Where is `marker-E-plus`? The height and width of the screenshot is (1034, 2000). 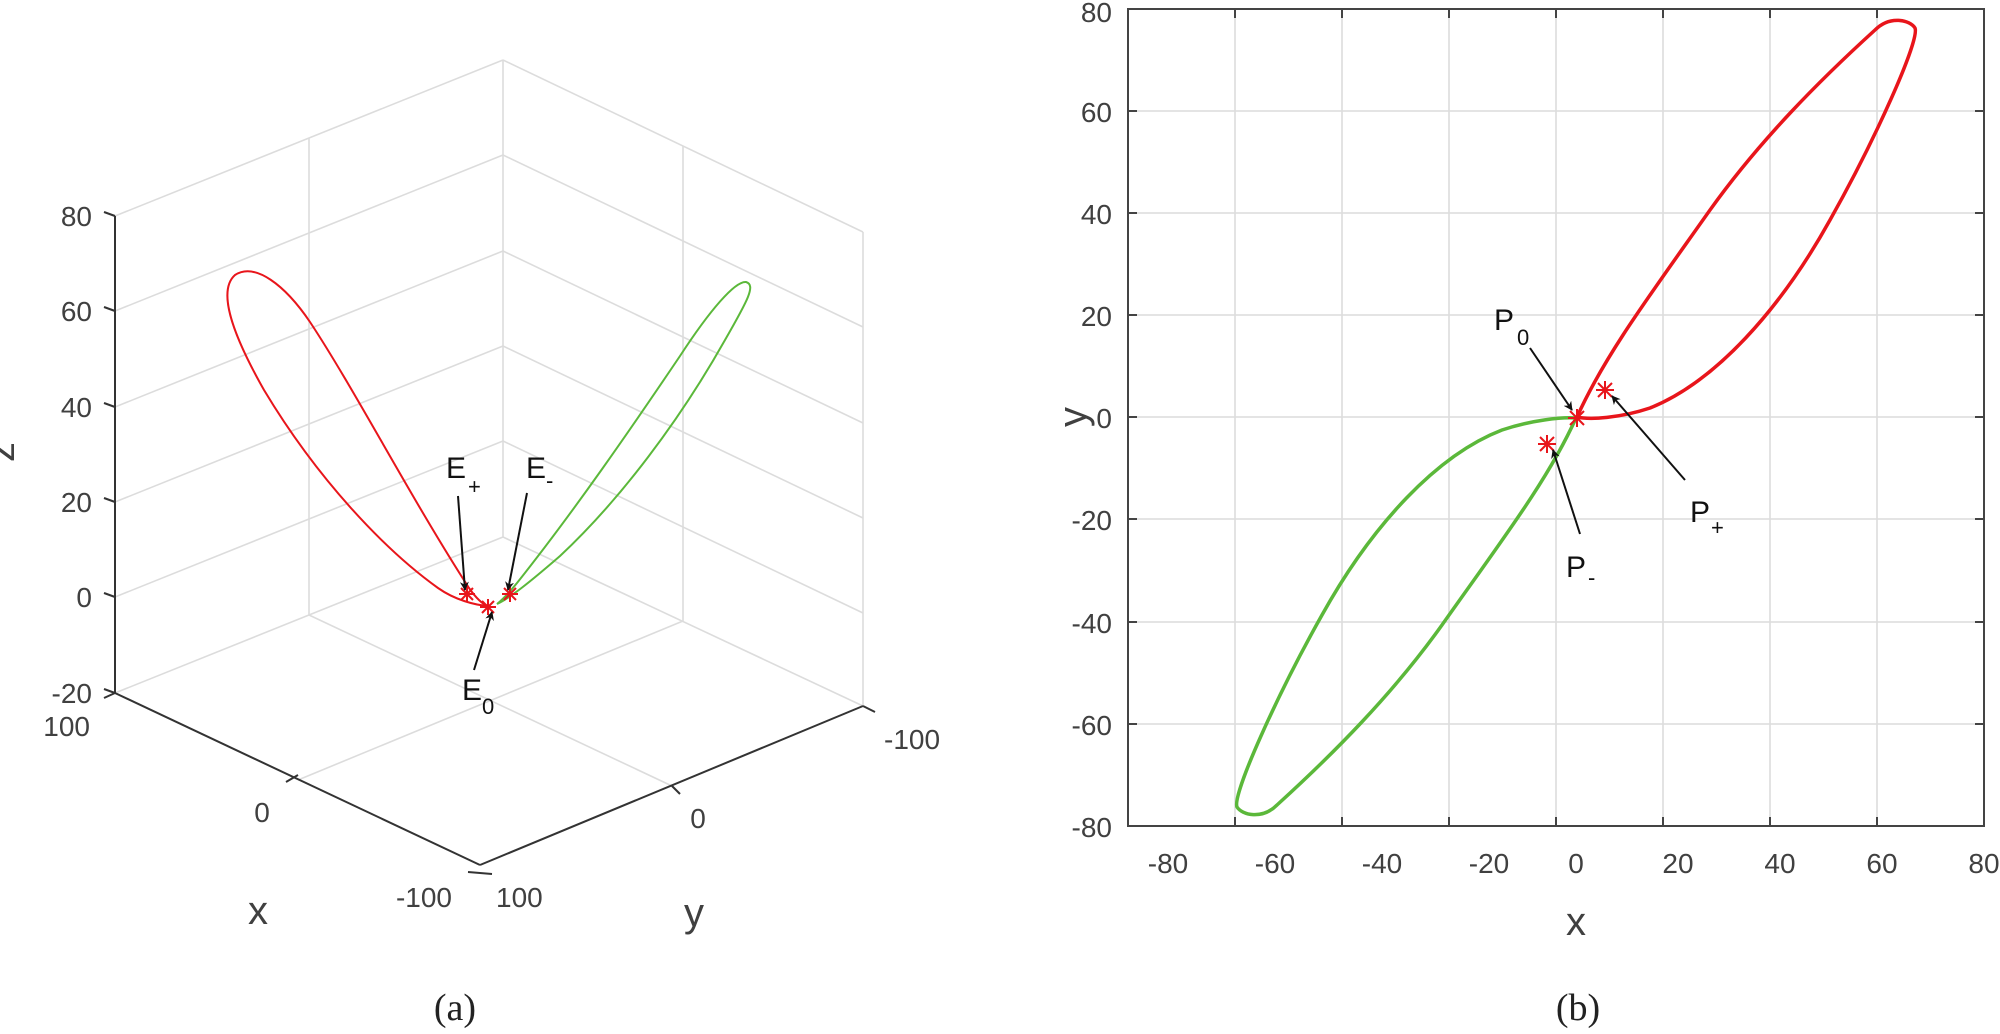
marker-E-plus is located at coordinates (467, 594).